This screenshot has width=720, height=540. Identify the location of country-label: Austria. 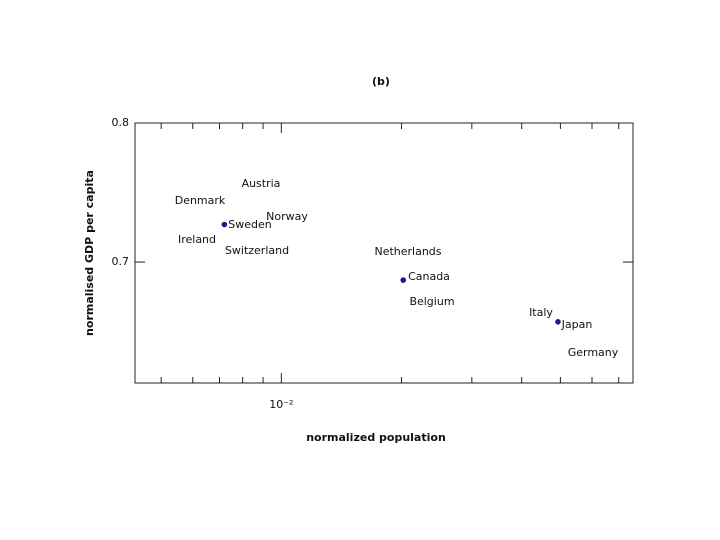
(261, 183).